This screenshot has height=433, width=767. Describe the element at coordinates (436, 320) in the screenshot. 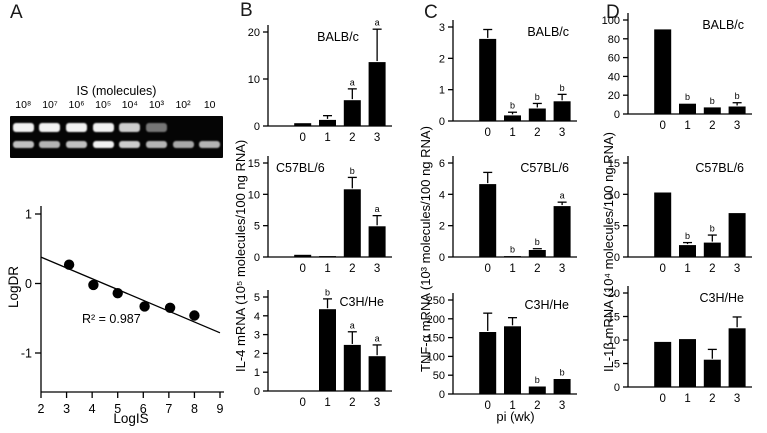

I see `svg-text: 200` at that location.